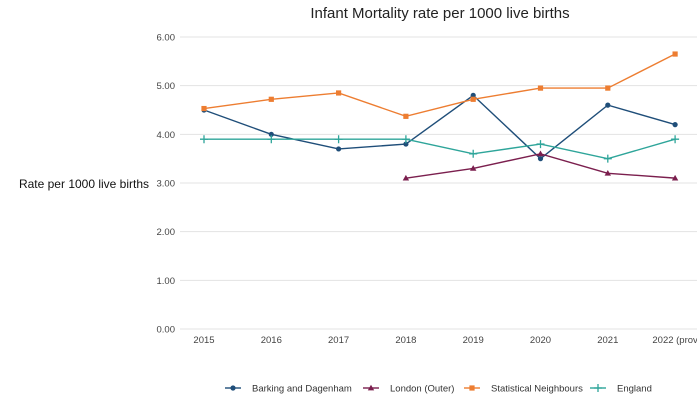 Image resolution: width=697 pixels, height=410 pixels. Describe the element at coordinates (607, 340) in the screenshot. I see `x-tick-label: 2021` at that location.